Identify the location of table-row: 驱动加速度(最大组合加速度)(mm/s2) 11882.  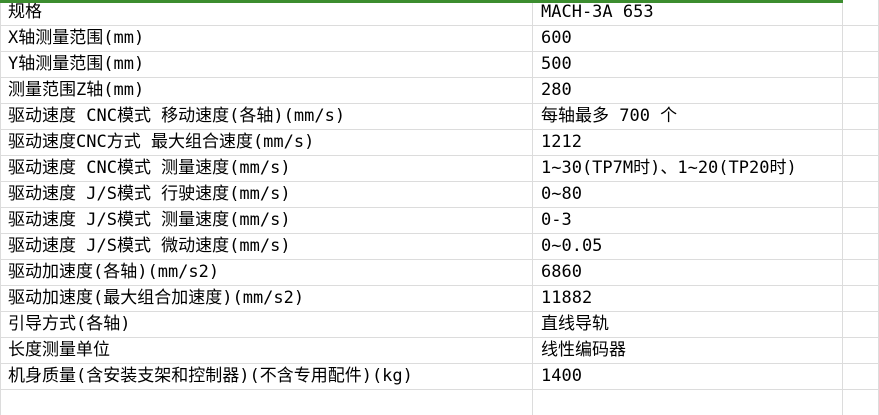
(439, 299).